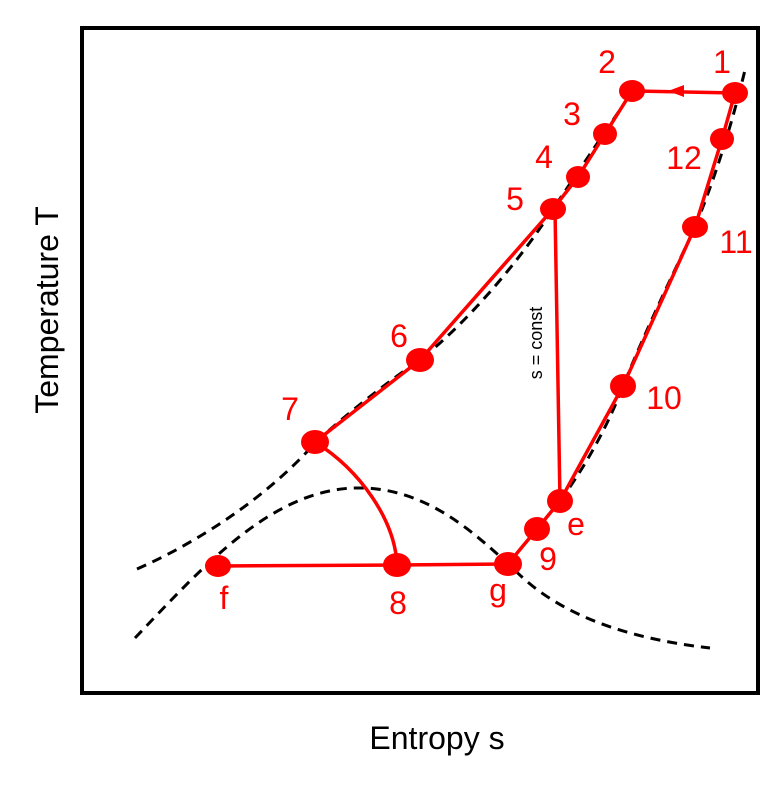 This screenshot has height=787, width=783. I want to click on process-line-5-e, so click(557, 355).